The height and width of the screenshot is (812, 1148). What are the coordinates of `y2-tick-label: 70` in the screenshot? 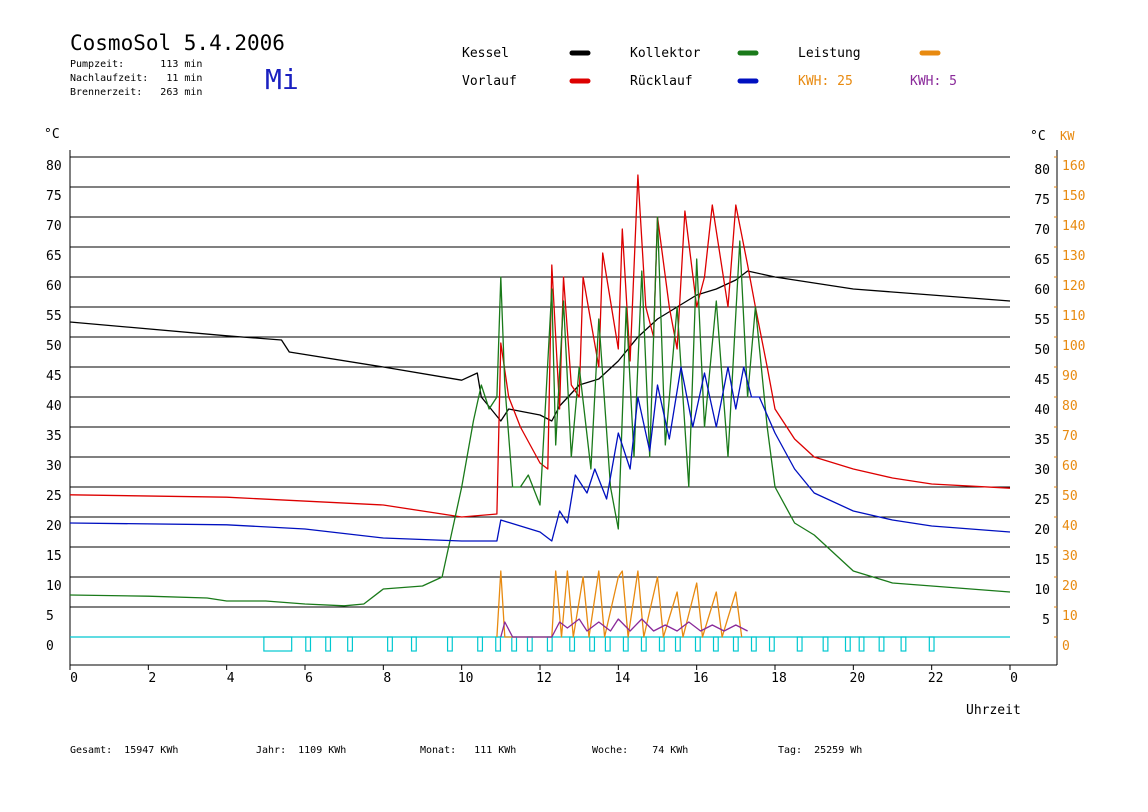 It's located at (1070, 436).